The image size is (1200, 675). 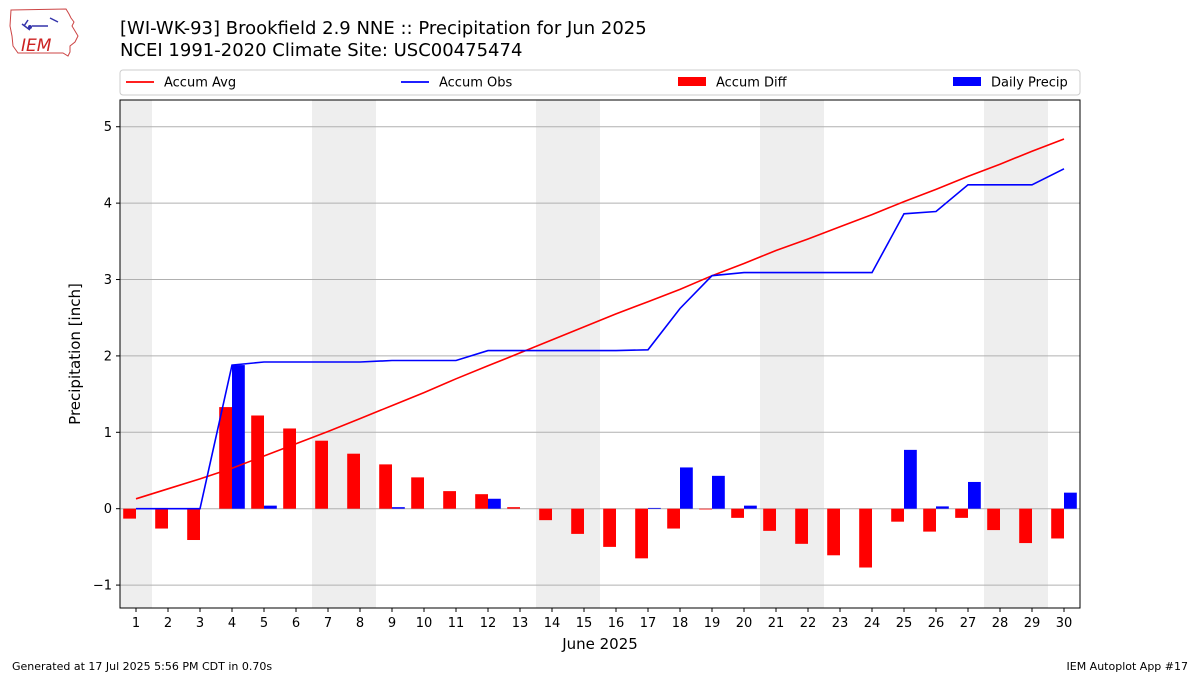 What do you see at coordinates (552, 623) in the screenshot?
I see `x-tick-label: 14` at bounding box center [552, 623].